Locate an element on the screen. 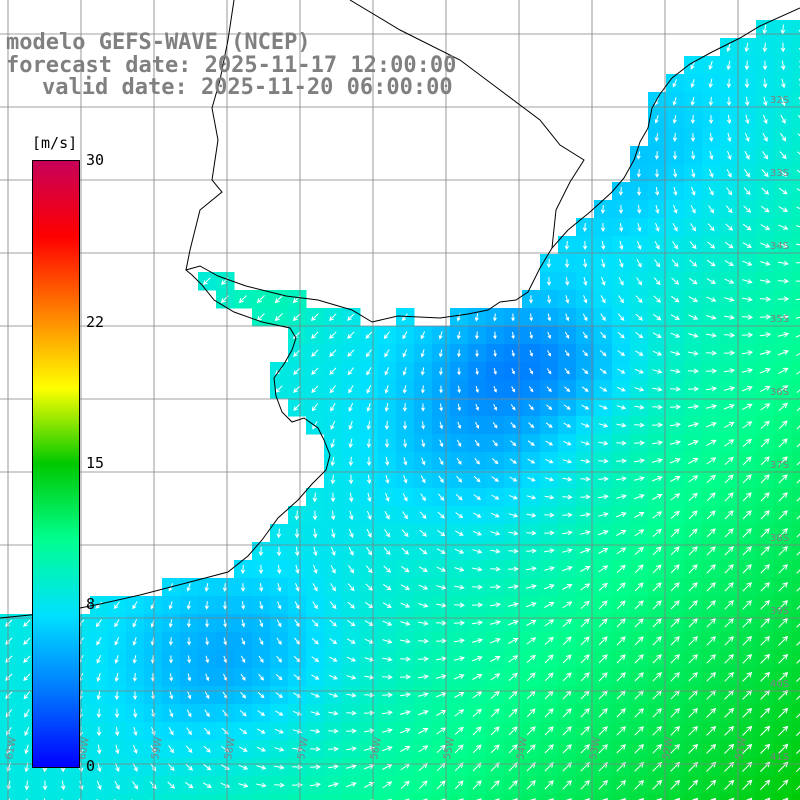 The width and height of the screenshot is (800, 800). colorbar-tick-label: 8 is located at coordinates (91, 604).